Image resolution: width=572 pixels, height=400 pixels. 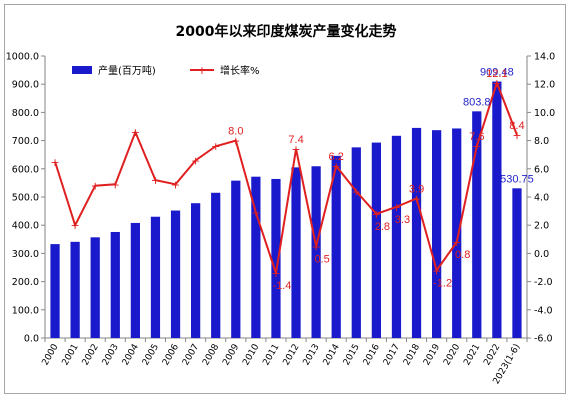 What do you see at coordinates (25, 226) in the screenshot?
I see `y-left-tick-label: 400.0` at bounding box center [25, 226].